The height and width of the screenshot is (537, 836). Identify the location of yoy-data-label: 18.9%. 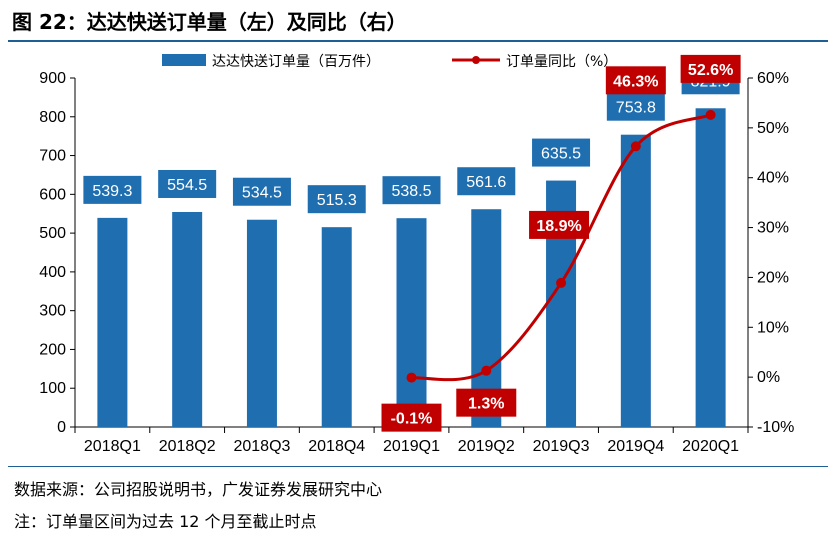
(558, 226).